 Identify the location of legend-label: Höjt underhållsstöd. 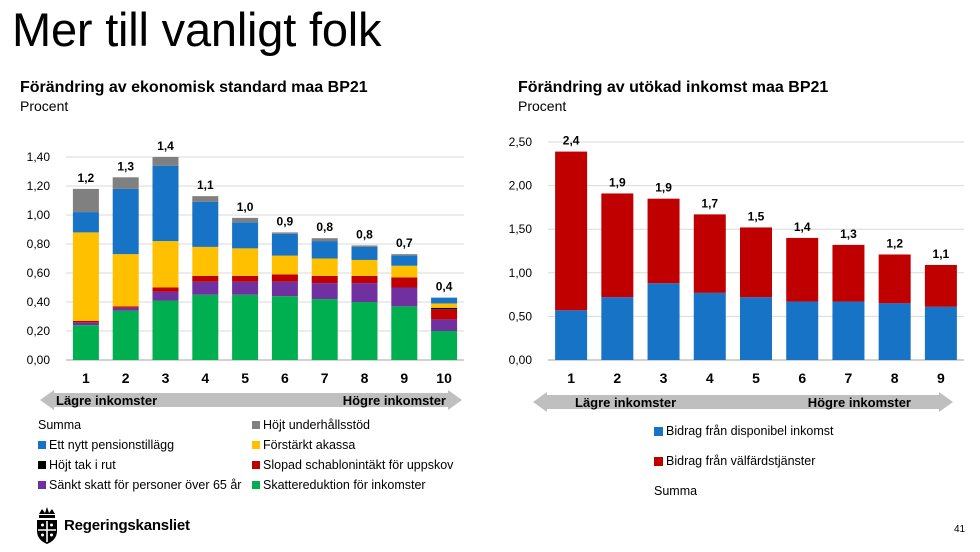
(316, 425).